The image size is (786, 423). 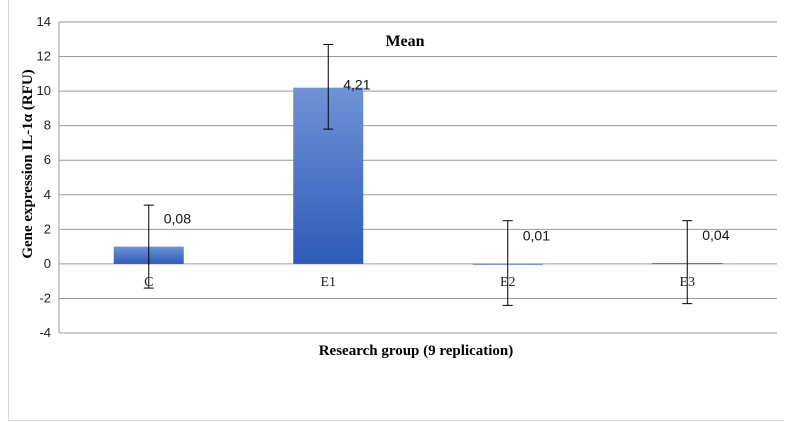 What do you see at coordinates (715, 235) in the screenshot?
I see `data-label: 0,04` at bounding box center [715, 235].